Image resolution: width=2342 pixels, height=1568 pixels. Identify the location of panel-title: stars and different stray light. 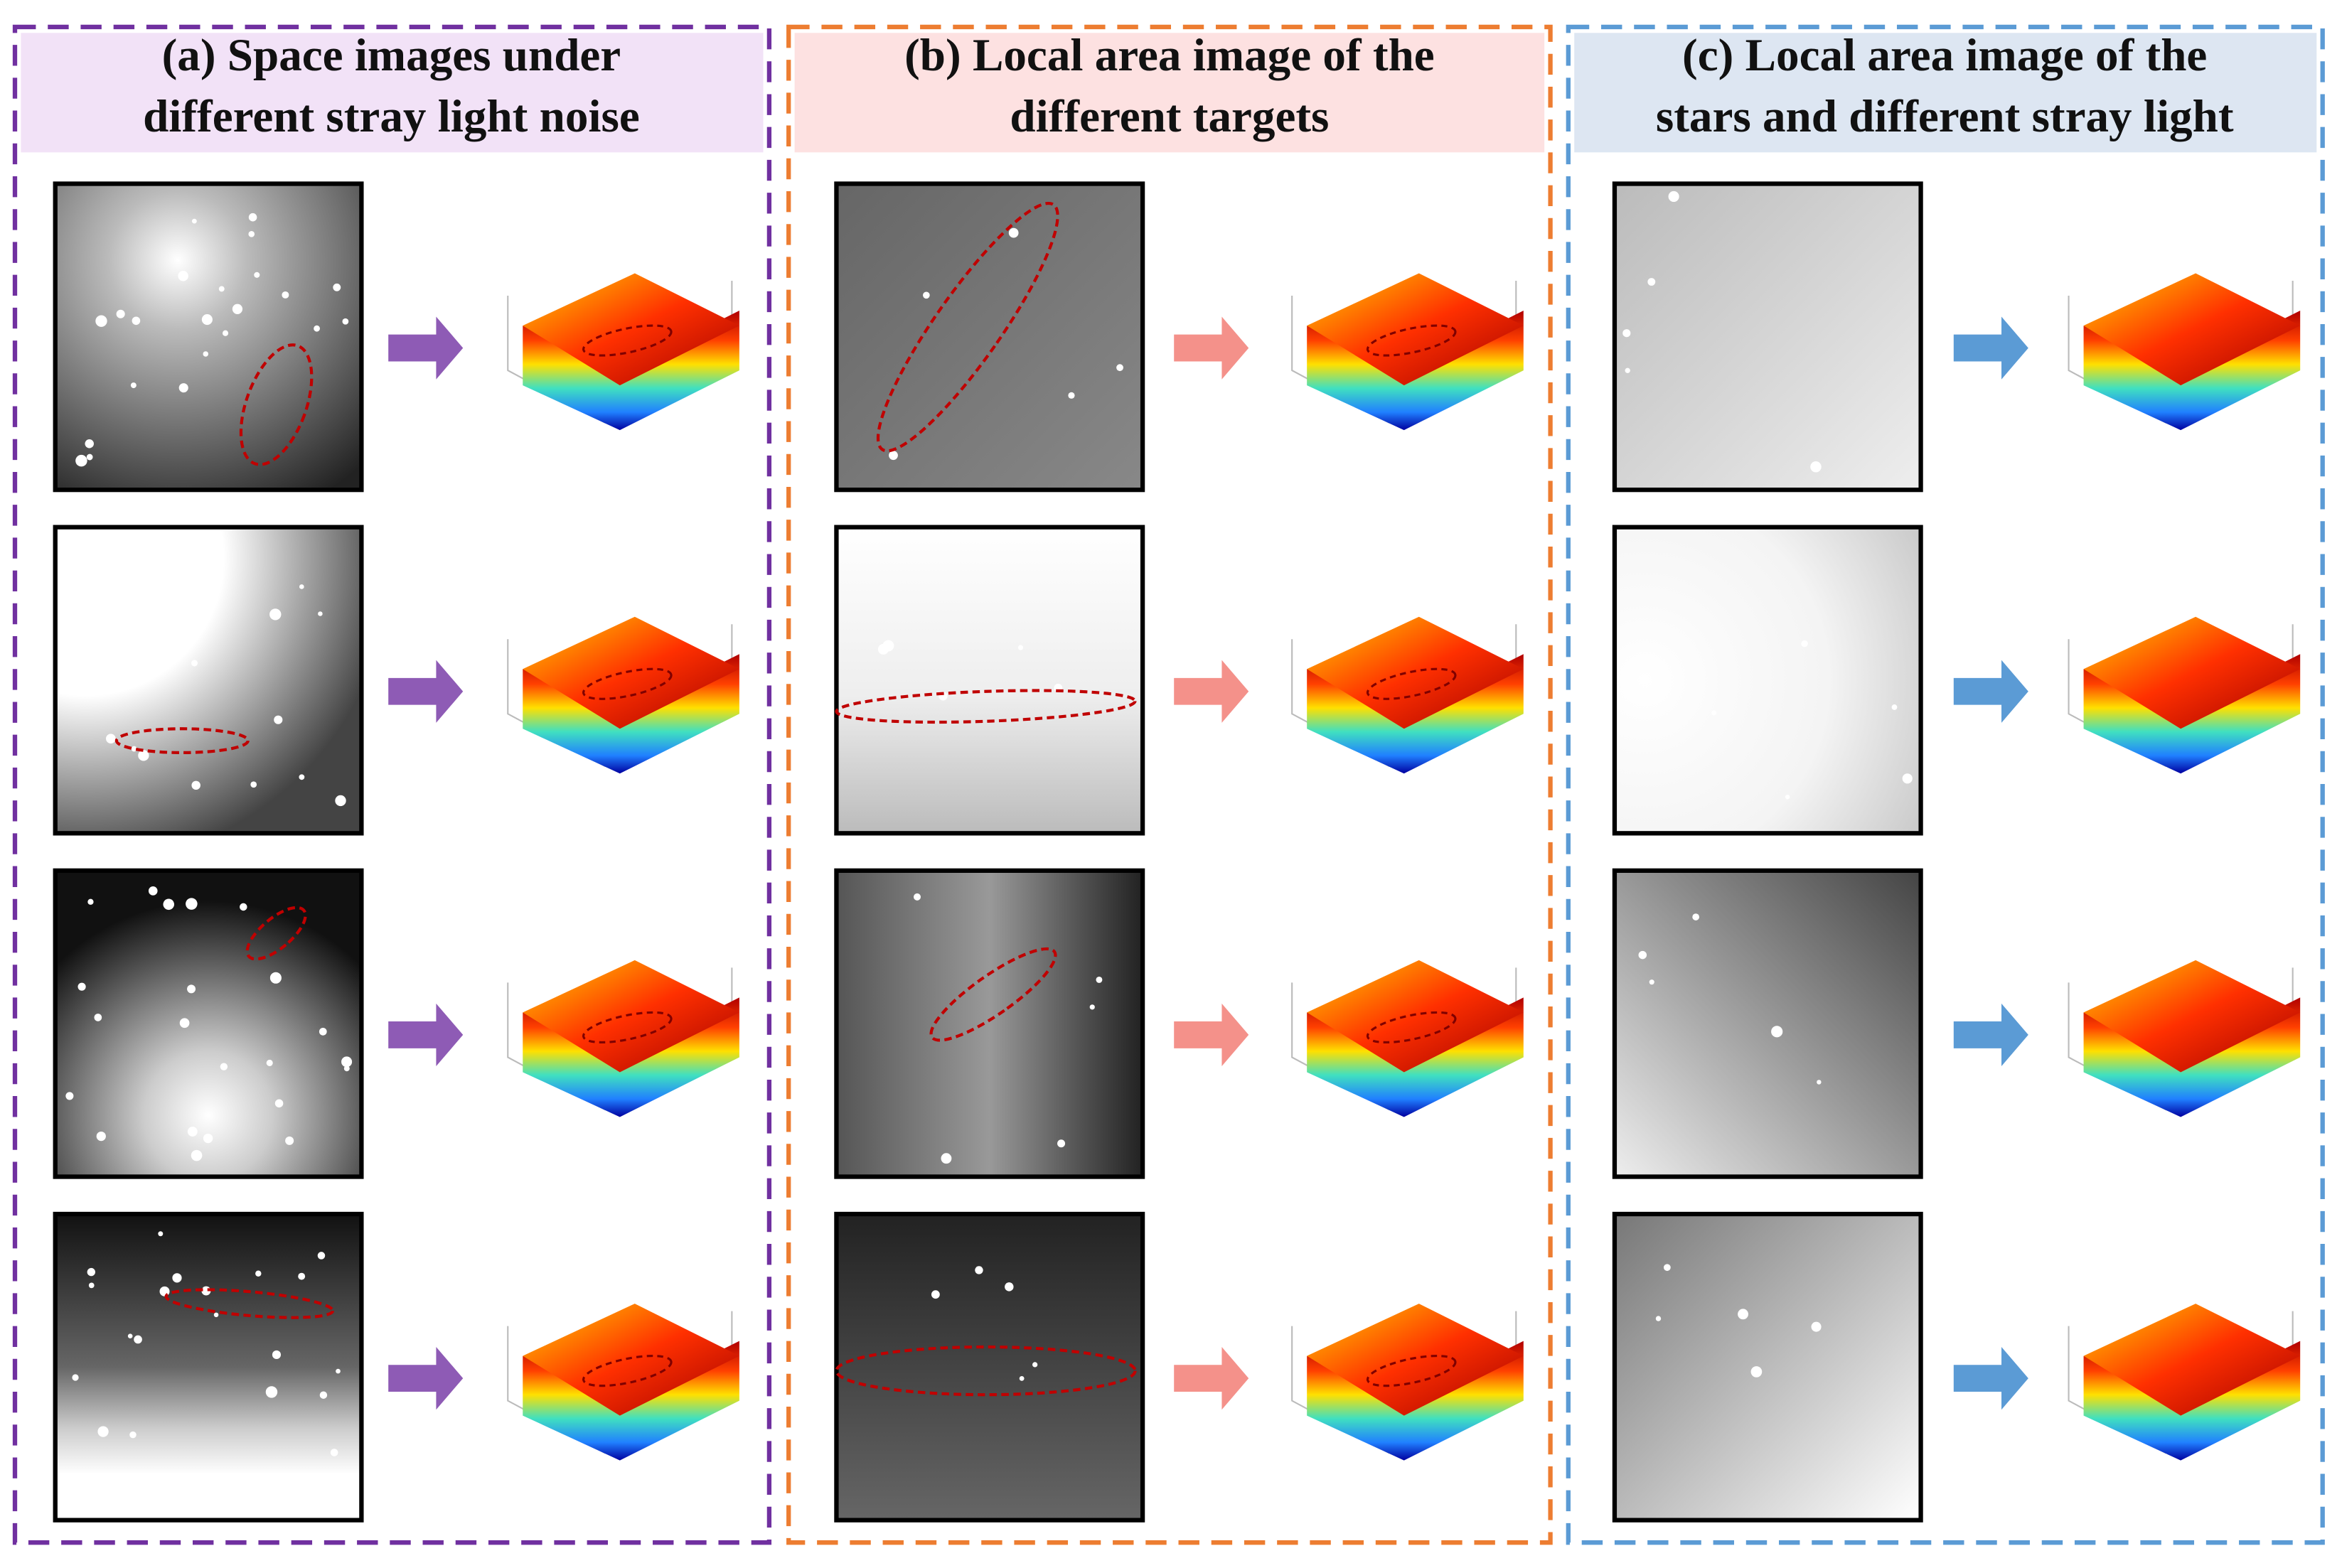
(1945, 117).